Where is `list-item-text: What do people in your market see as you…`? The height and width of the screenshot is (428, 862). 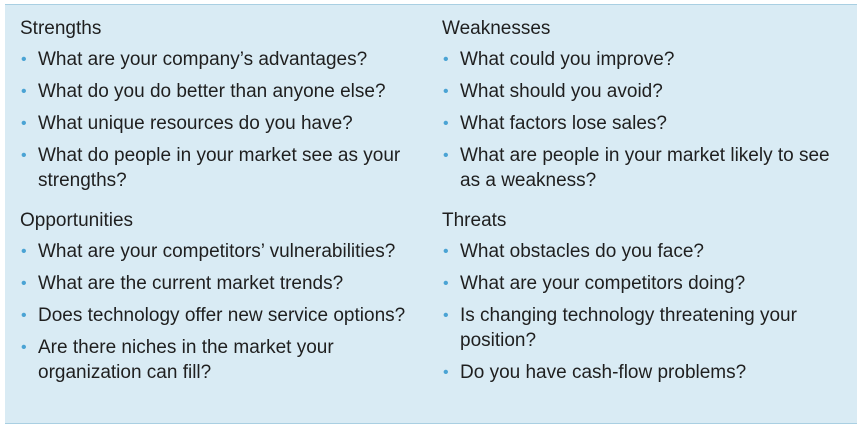 list-item-text: What do people in your market see as you… is located at coordinates (219, 168).